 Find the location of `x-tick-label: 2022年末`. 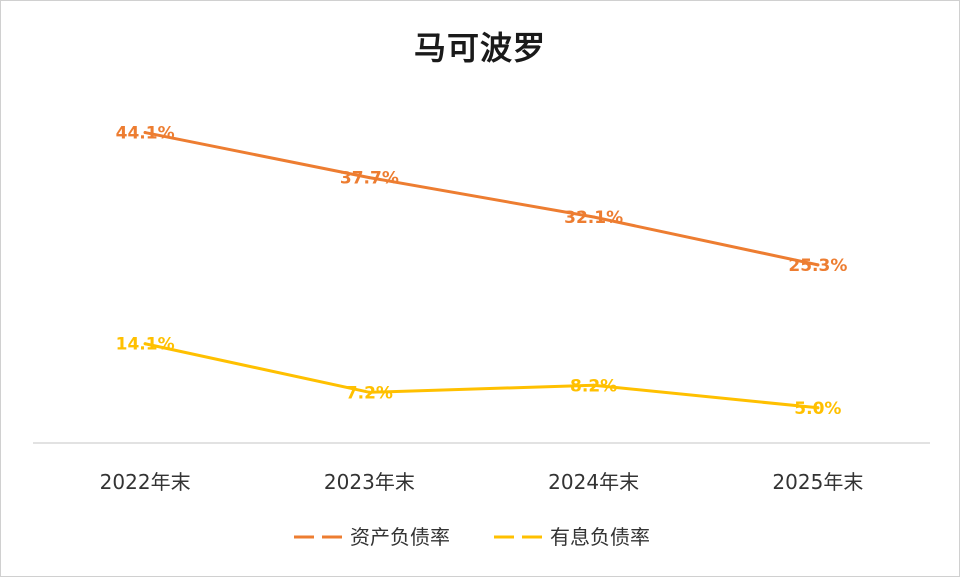

x-tick-label: 2022年末 is located at coordinates (145, 482).